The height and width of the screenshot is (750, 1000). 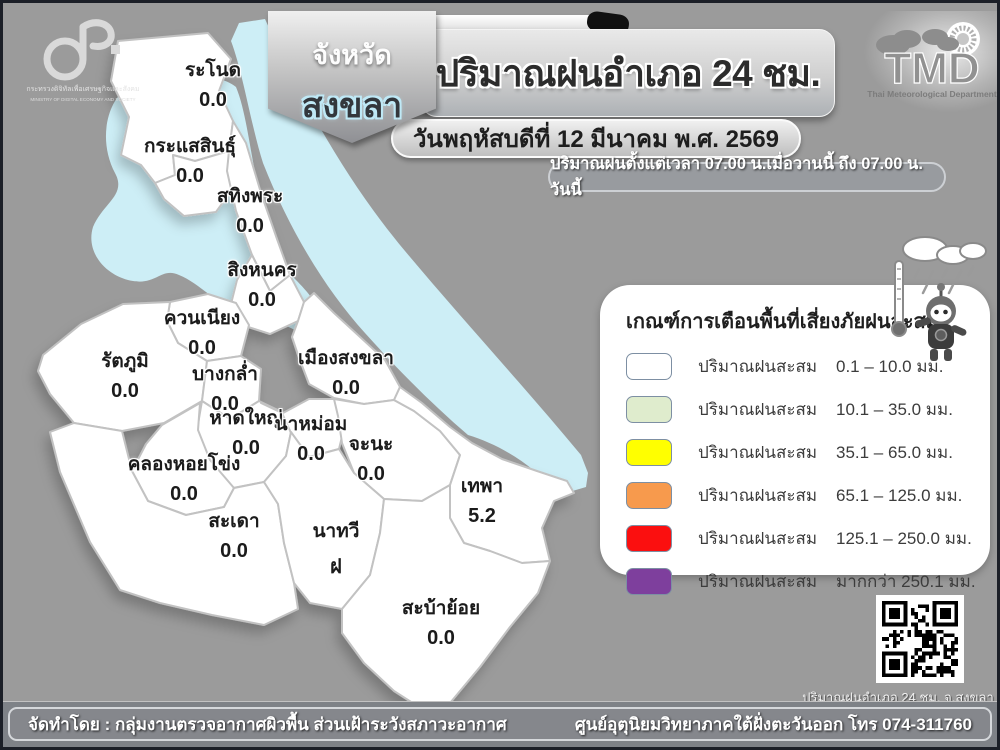 I want to click on district-label: กระแสสินธุ์ 0.0, so click(x=190, y=161).